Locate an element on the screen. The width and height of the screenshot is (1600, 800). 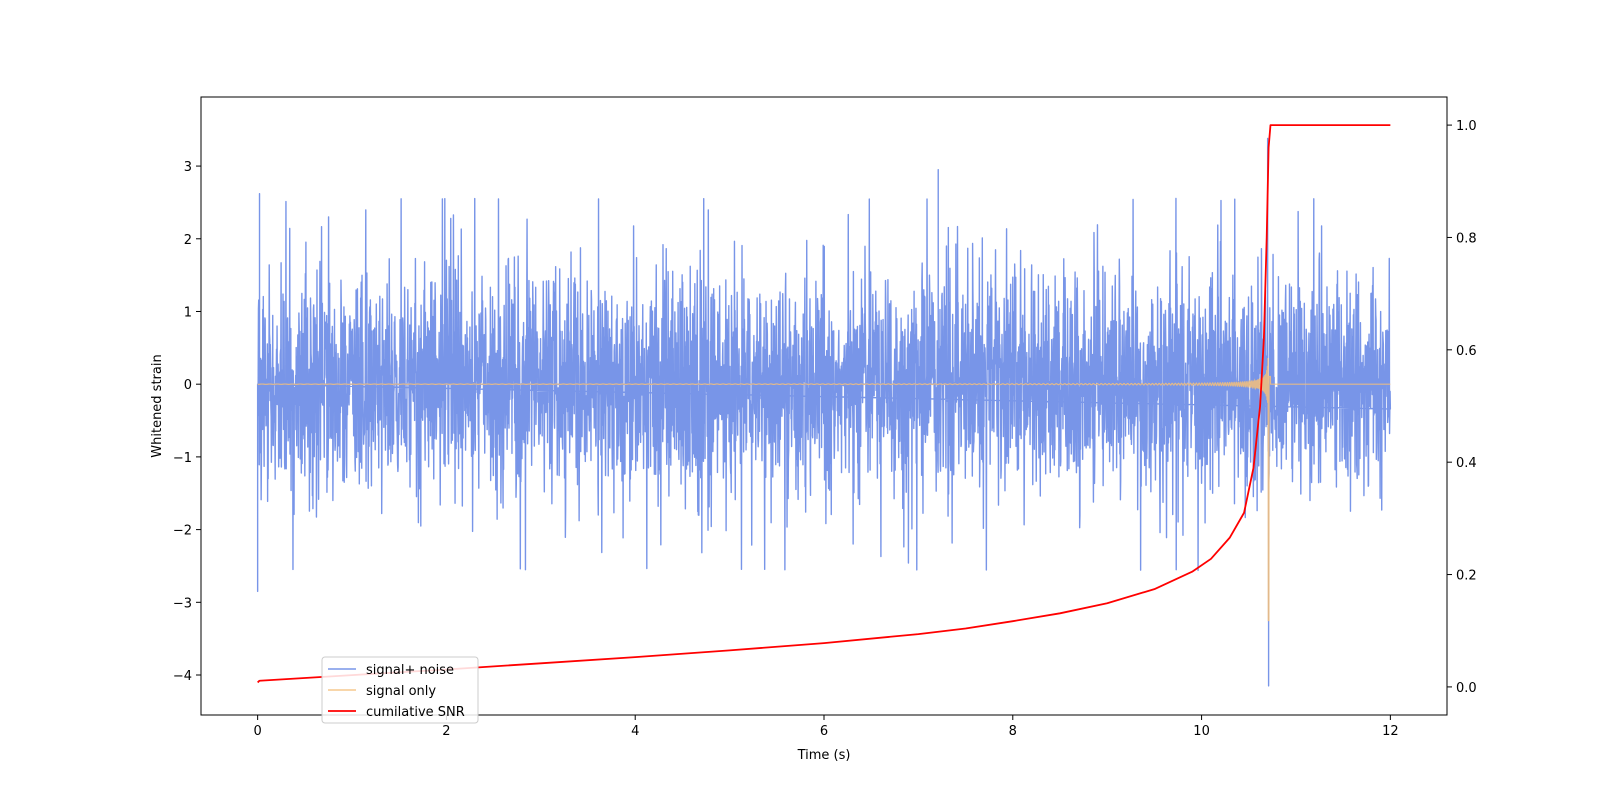
legend-box is located at coordinates (400, 690).